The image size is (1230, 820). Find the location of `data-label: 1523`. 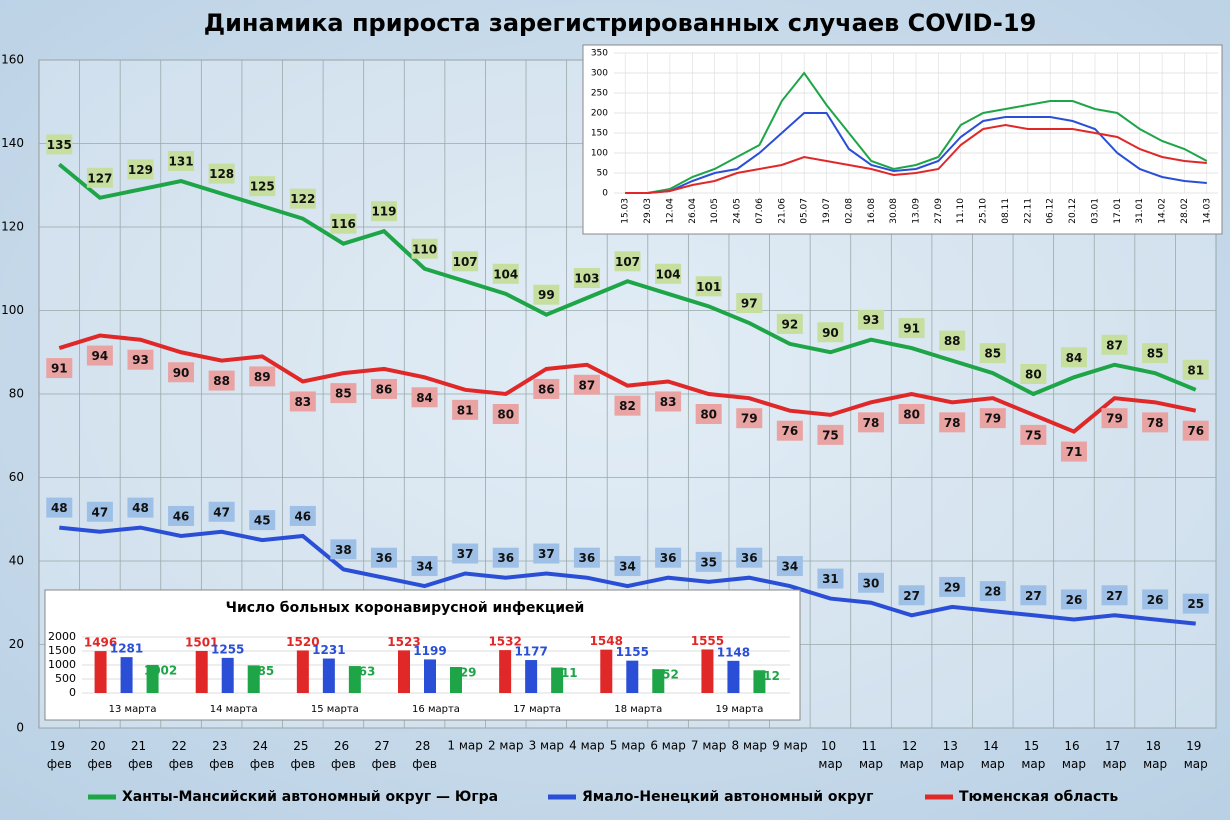

data-label: 1523 is located at coordinates (403, 642).